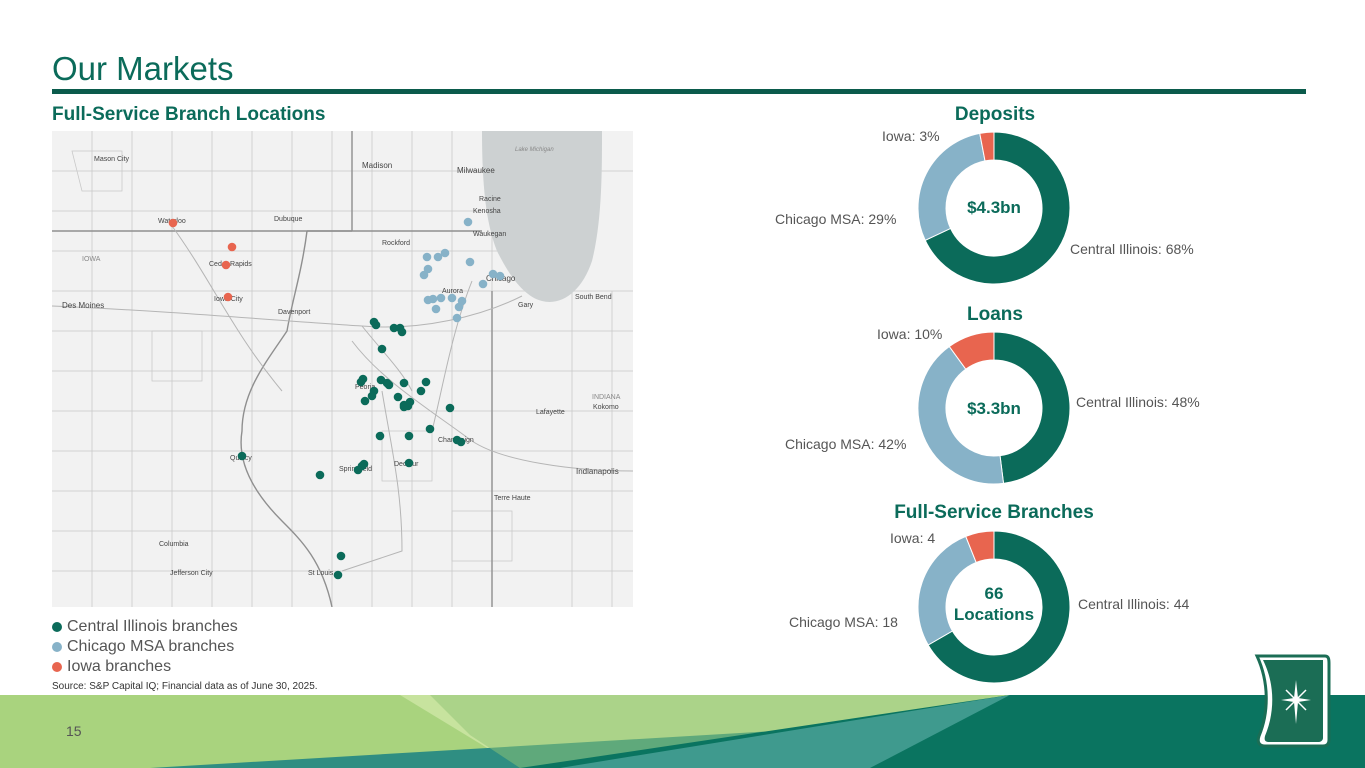  I want to click on map-title: Full-Service Branch Locations, so click(189, 114).